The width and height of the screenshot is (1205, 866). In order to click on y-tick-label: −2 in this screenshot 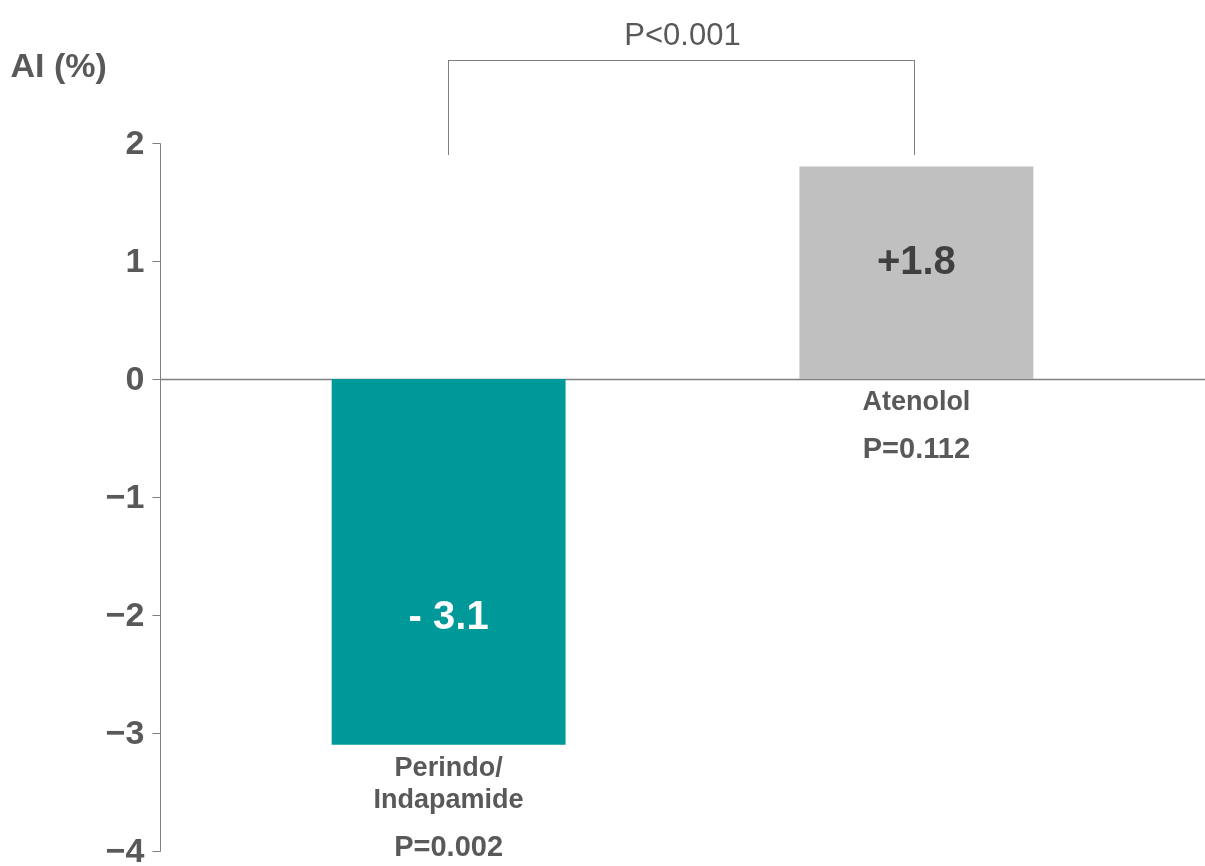, I will do `click(125, 613)`.